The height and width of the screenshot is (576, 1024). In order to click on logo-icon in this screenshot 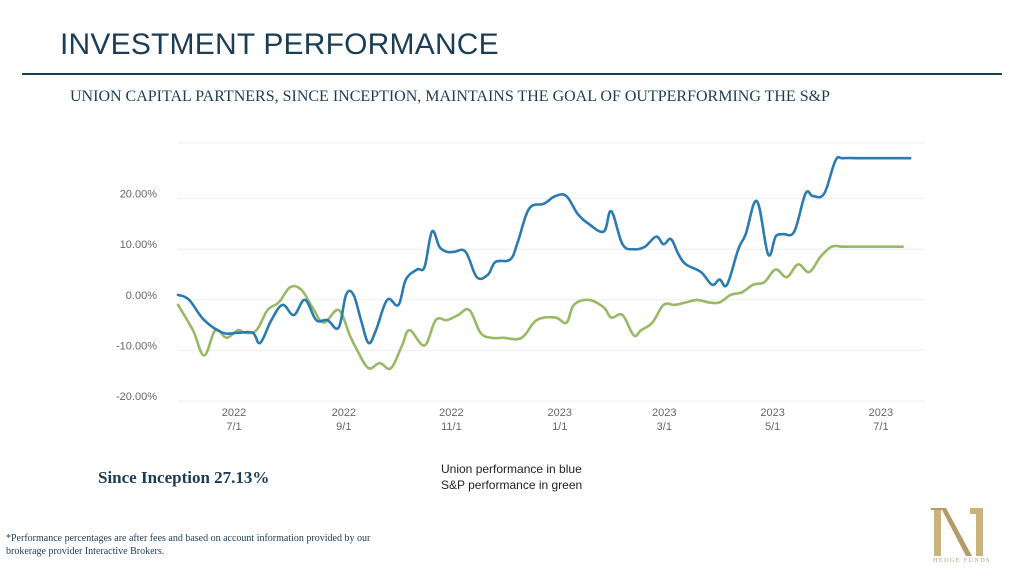, I will do `click(957, 532)`.